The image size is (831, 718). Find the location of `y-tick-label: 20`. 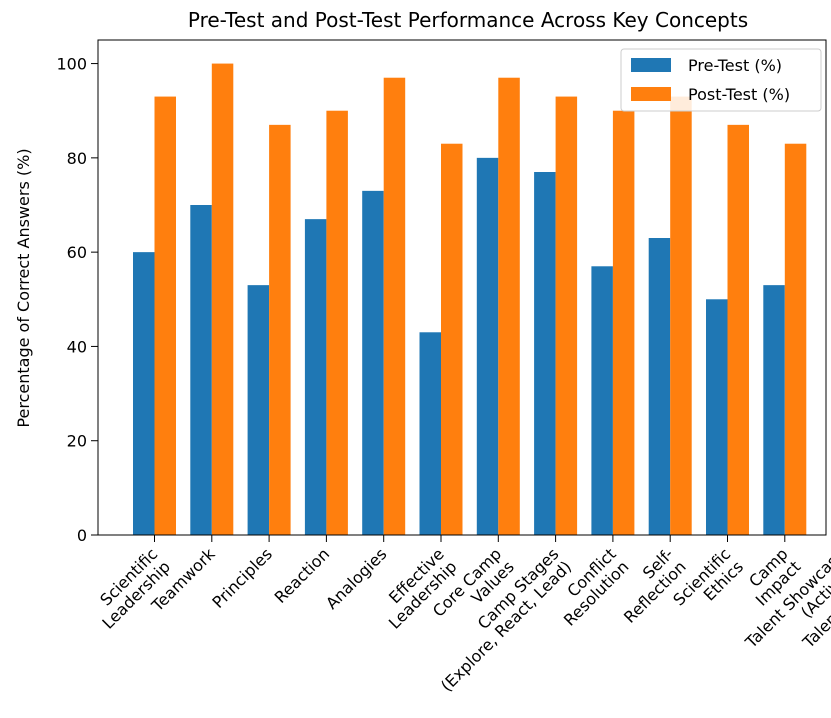

y-tick-label: 20 is located at coordinates (77, 441).